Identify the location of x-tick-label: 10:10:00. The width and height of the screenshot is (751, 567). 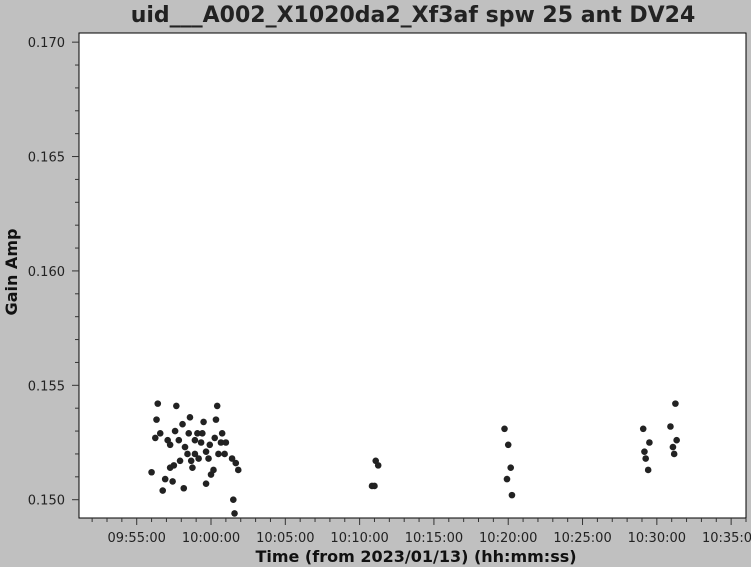
(359, 538).